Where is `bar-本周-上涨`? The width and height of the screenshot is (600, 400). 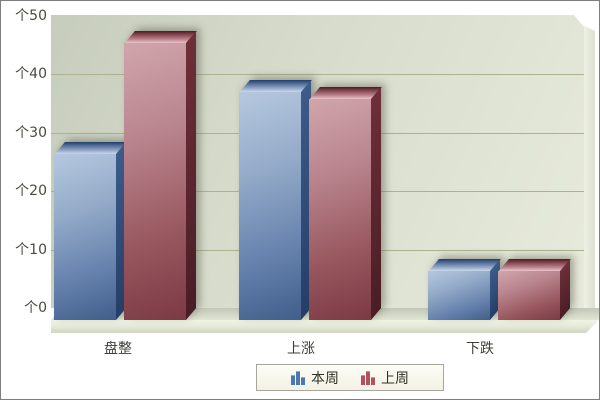 bar-本周-上涨 is located at coordinates (275, 200).